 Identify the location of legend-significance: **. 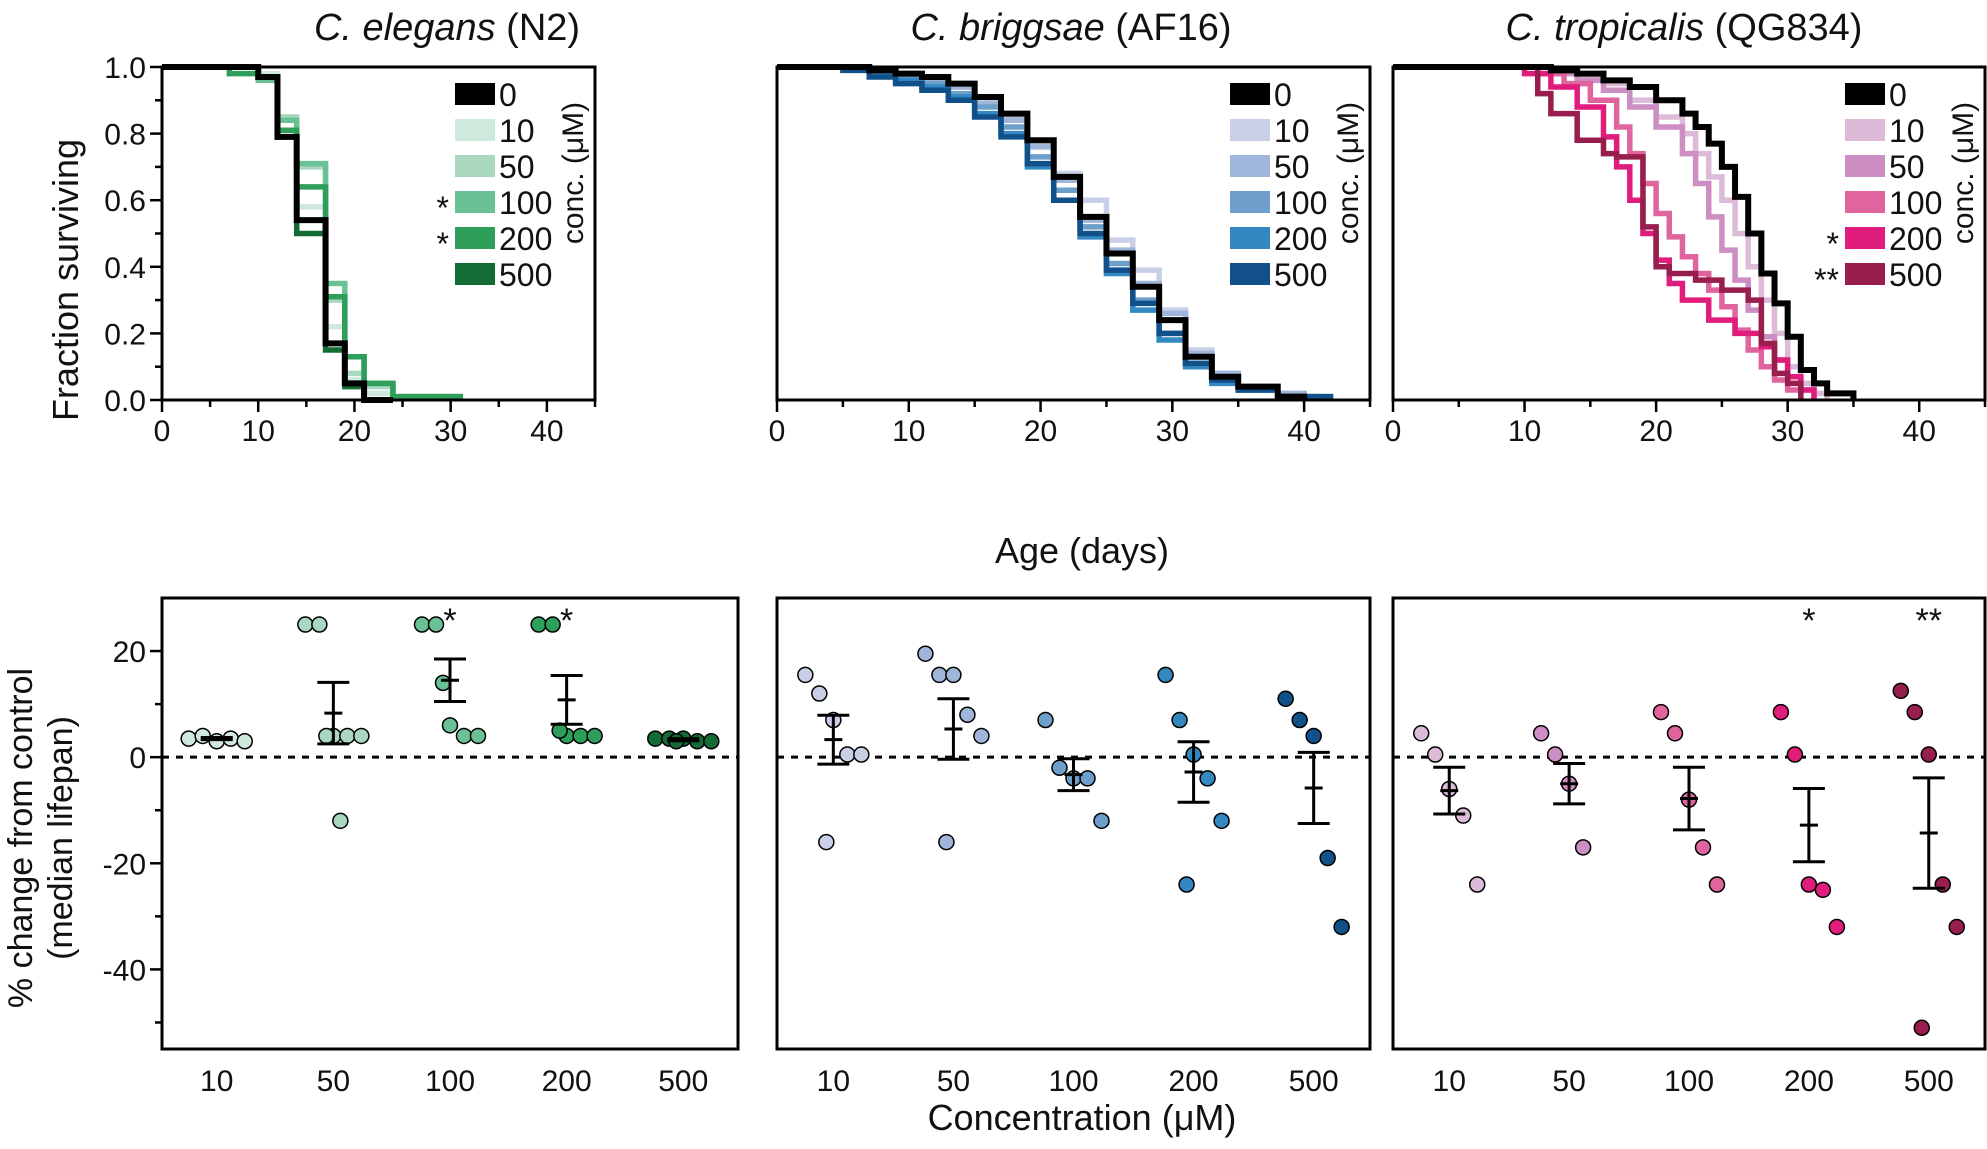
(1826, 280).